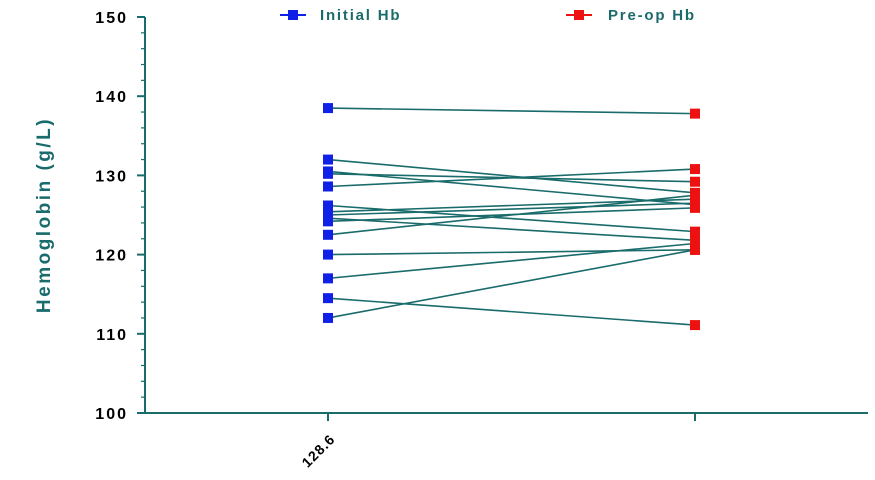  What do you see at coordinates (318, 451) in the screenshot?
I see `x-tick-label: 128.6` at bounding box center [318, 451].